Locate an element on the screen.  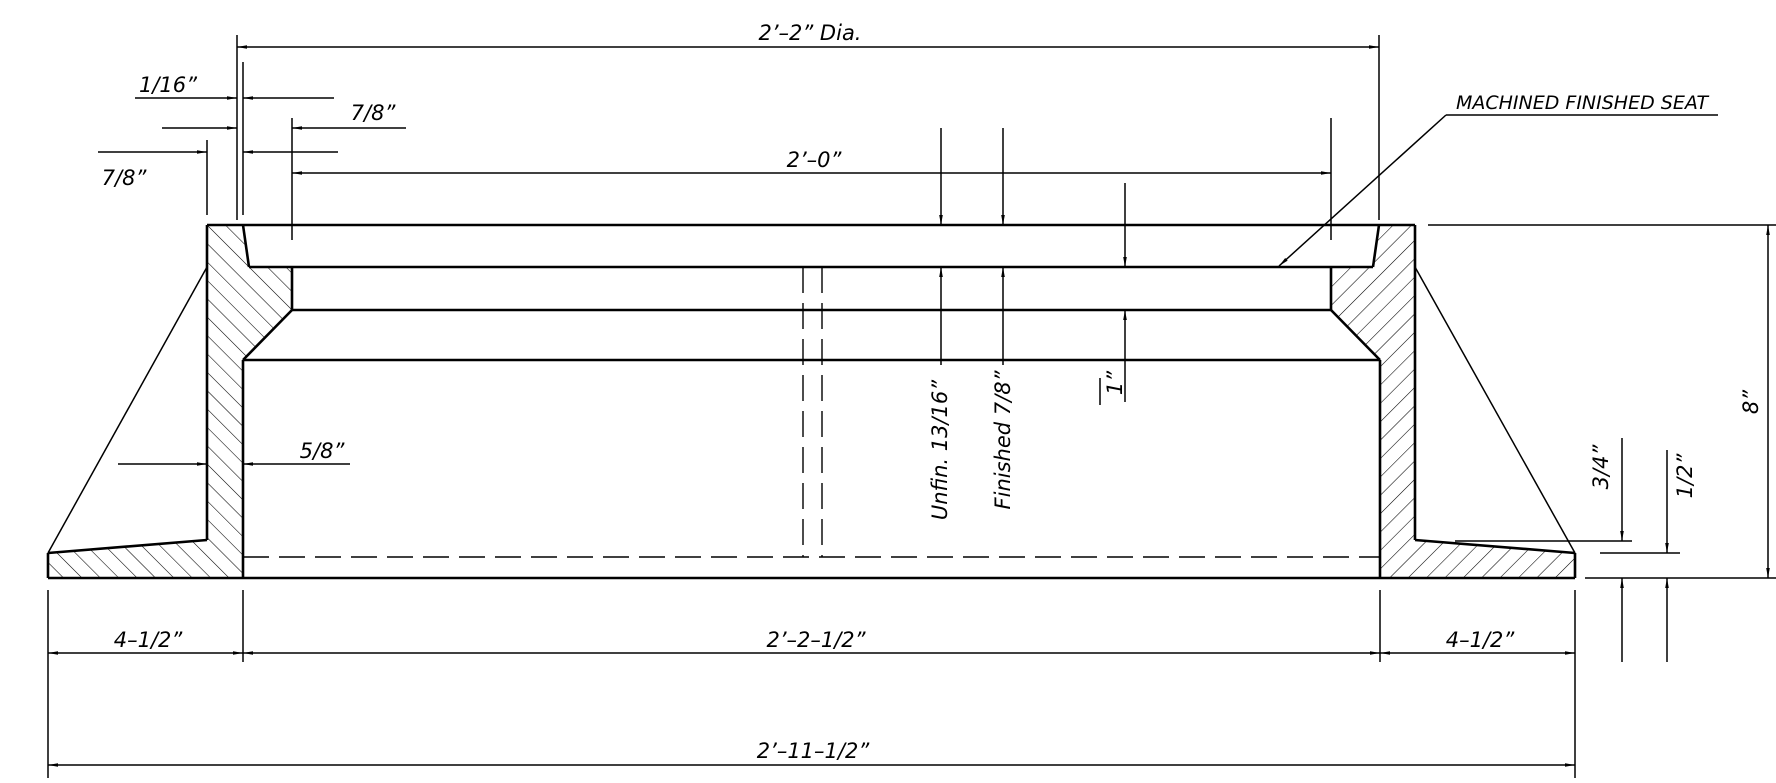
dim-seat-depth: 1” is located at coordinates (1115, 382).